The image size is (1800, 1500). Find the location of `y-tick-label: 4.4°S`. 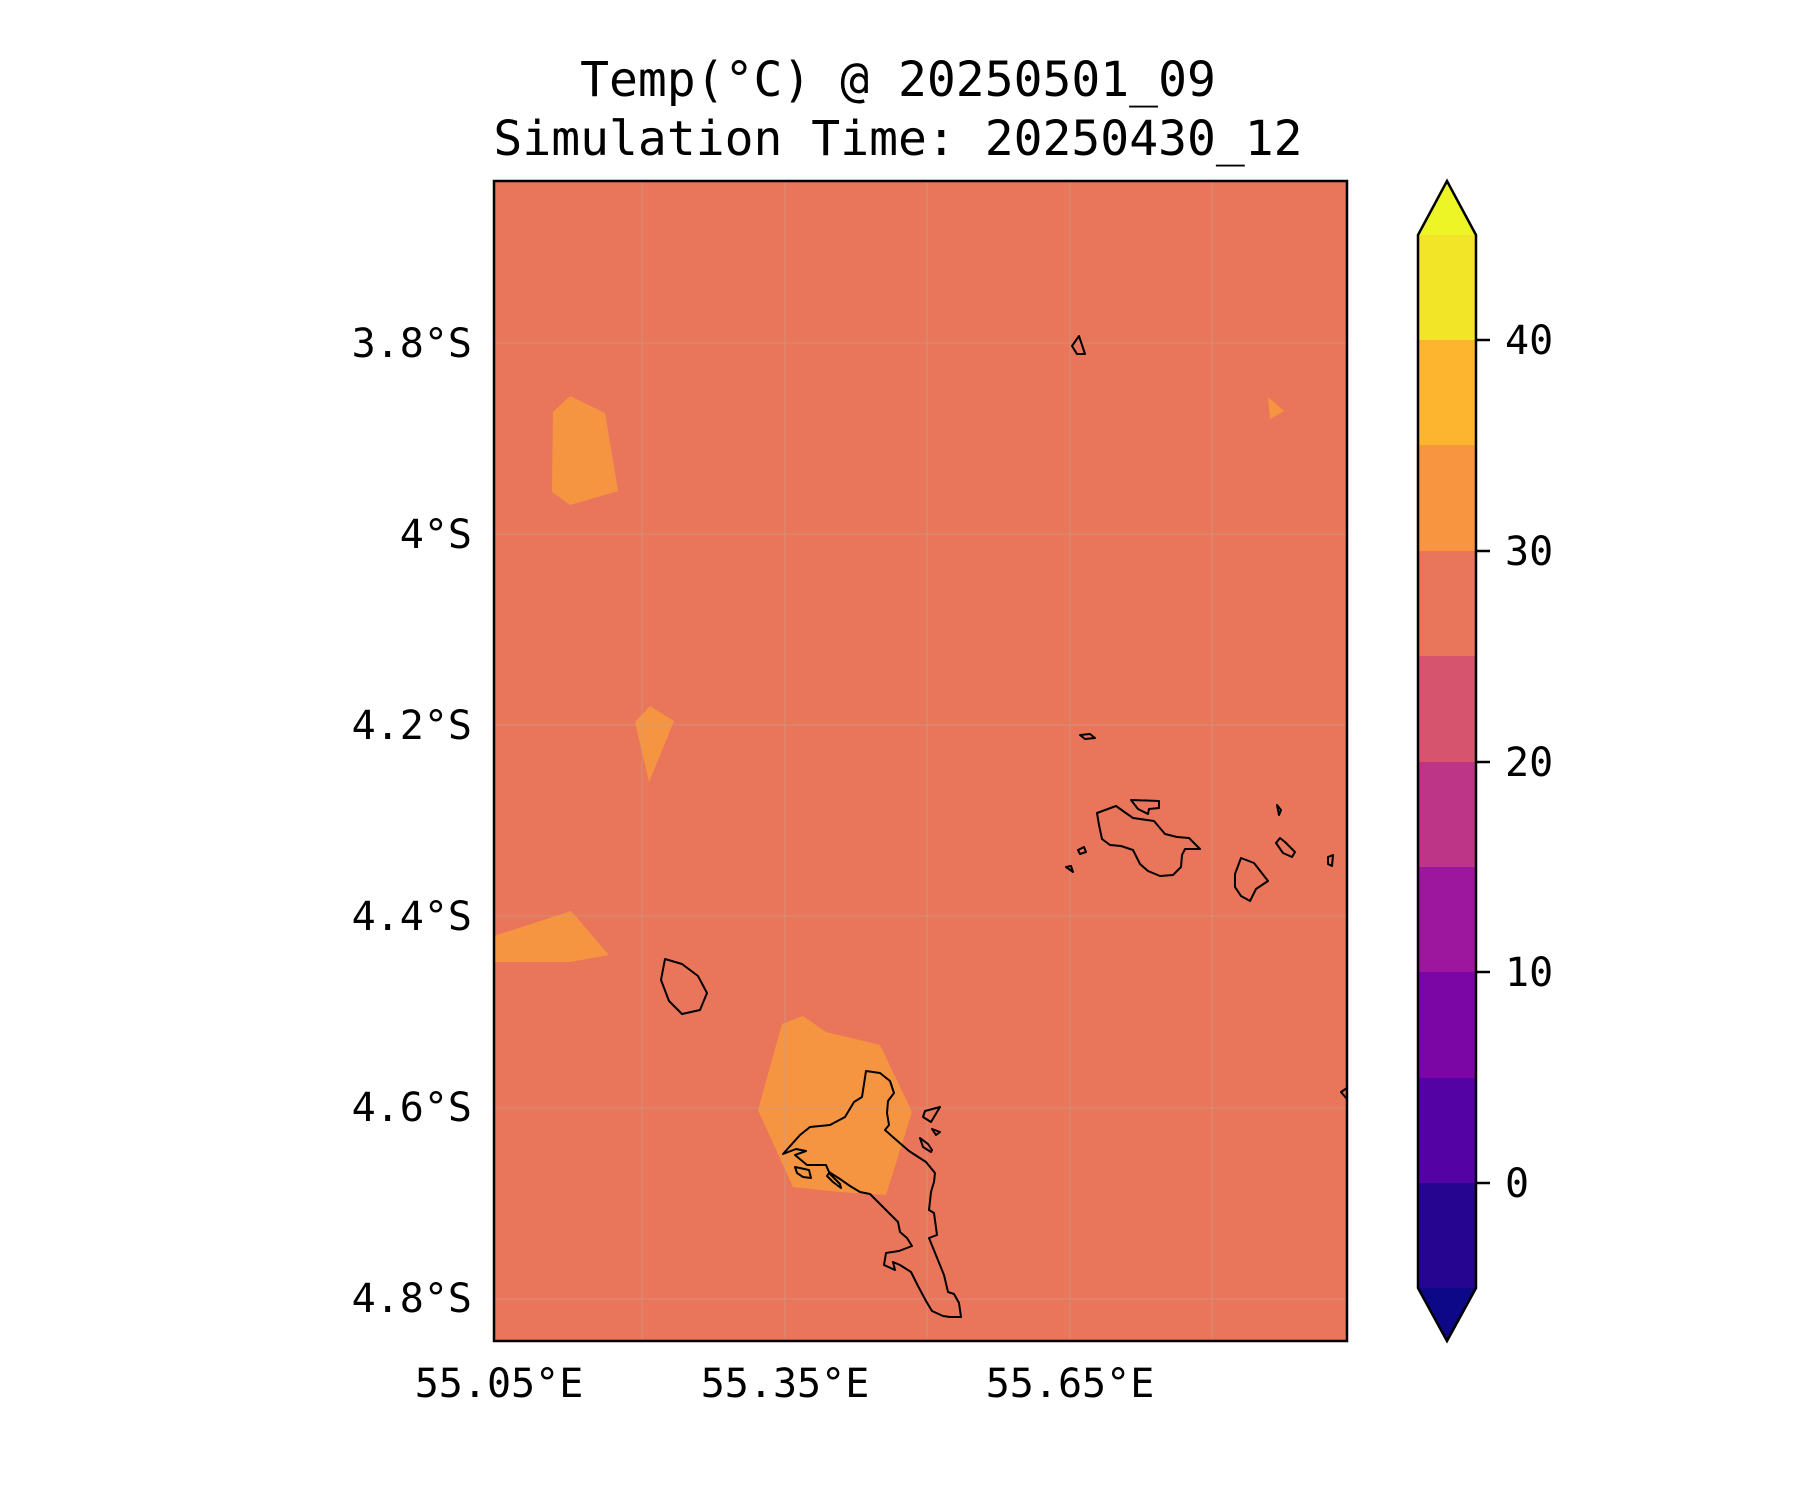

y-tick-label: 4.4°S is located at coordinates (412, 917).